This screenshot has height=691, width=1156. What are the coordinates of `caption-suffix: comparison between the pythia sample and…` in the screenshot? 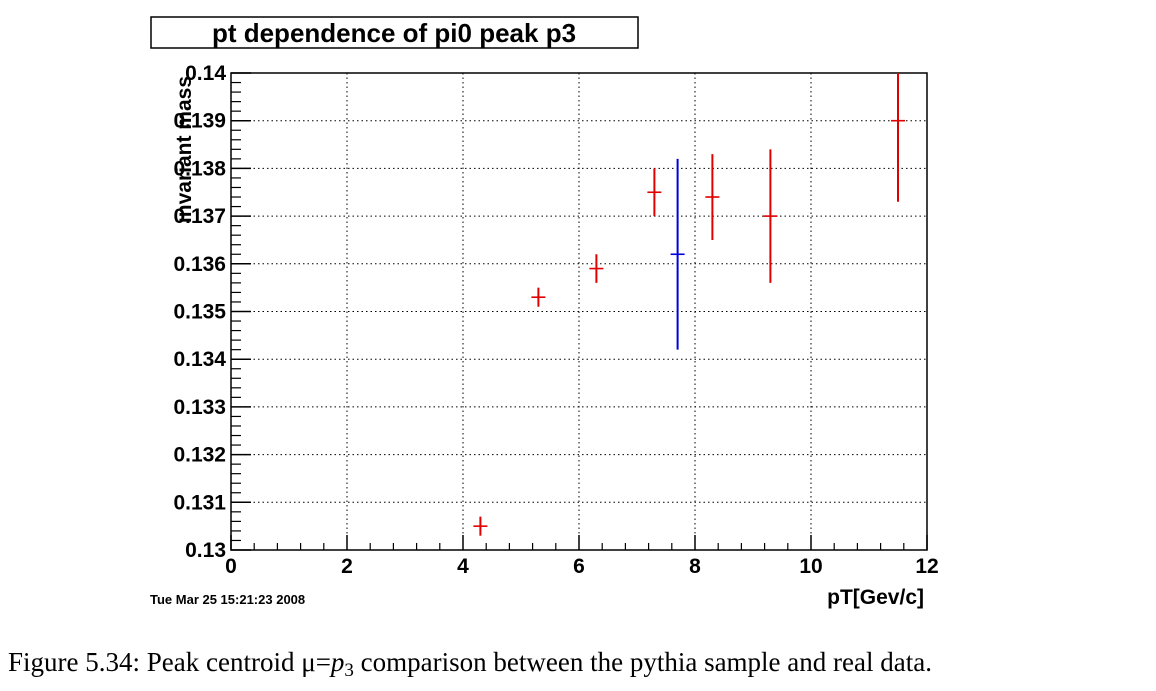 It's located at (642, 662).